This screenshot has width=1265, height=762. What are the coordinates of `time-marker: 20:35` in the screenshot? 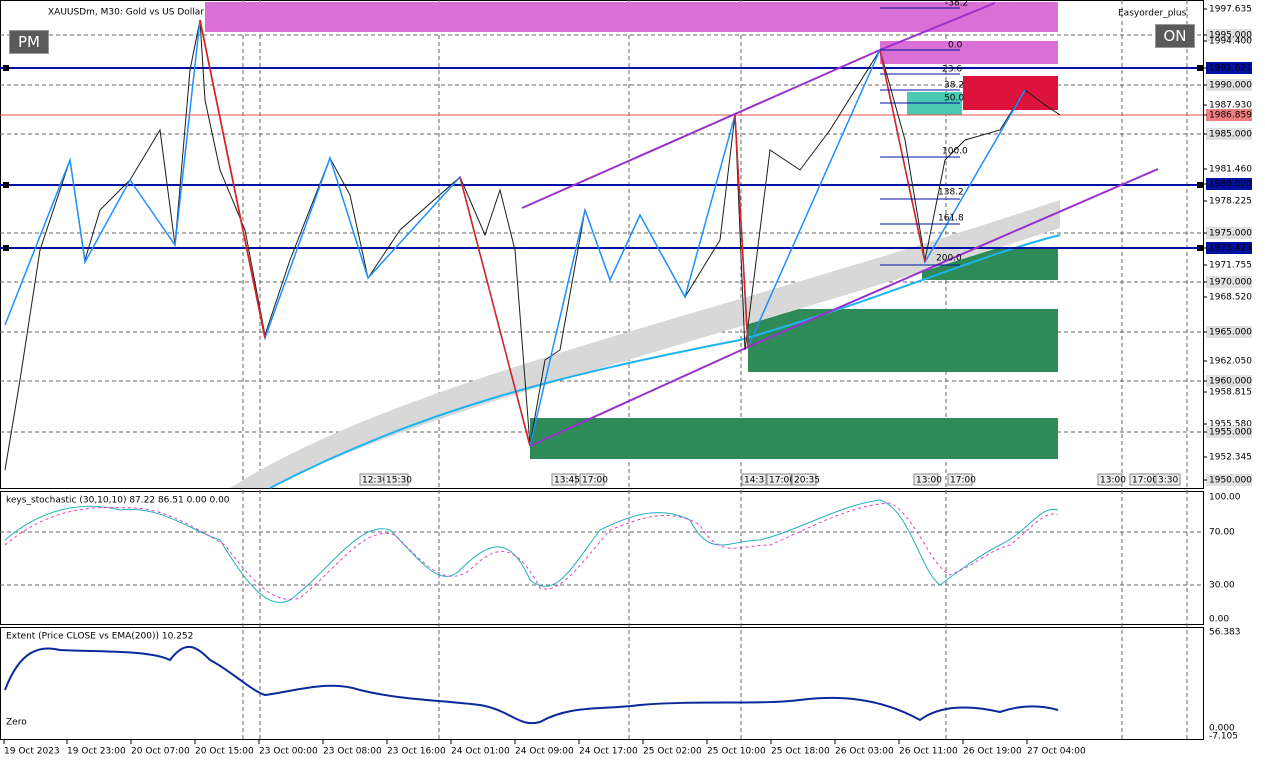 It's located at (807, 481).